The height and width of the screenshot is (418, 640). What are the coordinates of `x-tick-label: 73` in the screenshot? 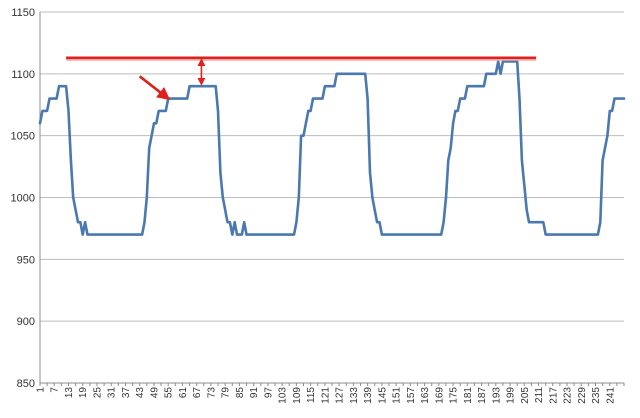 It's located at (211, 393).